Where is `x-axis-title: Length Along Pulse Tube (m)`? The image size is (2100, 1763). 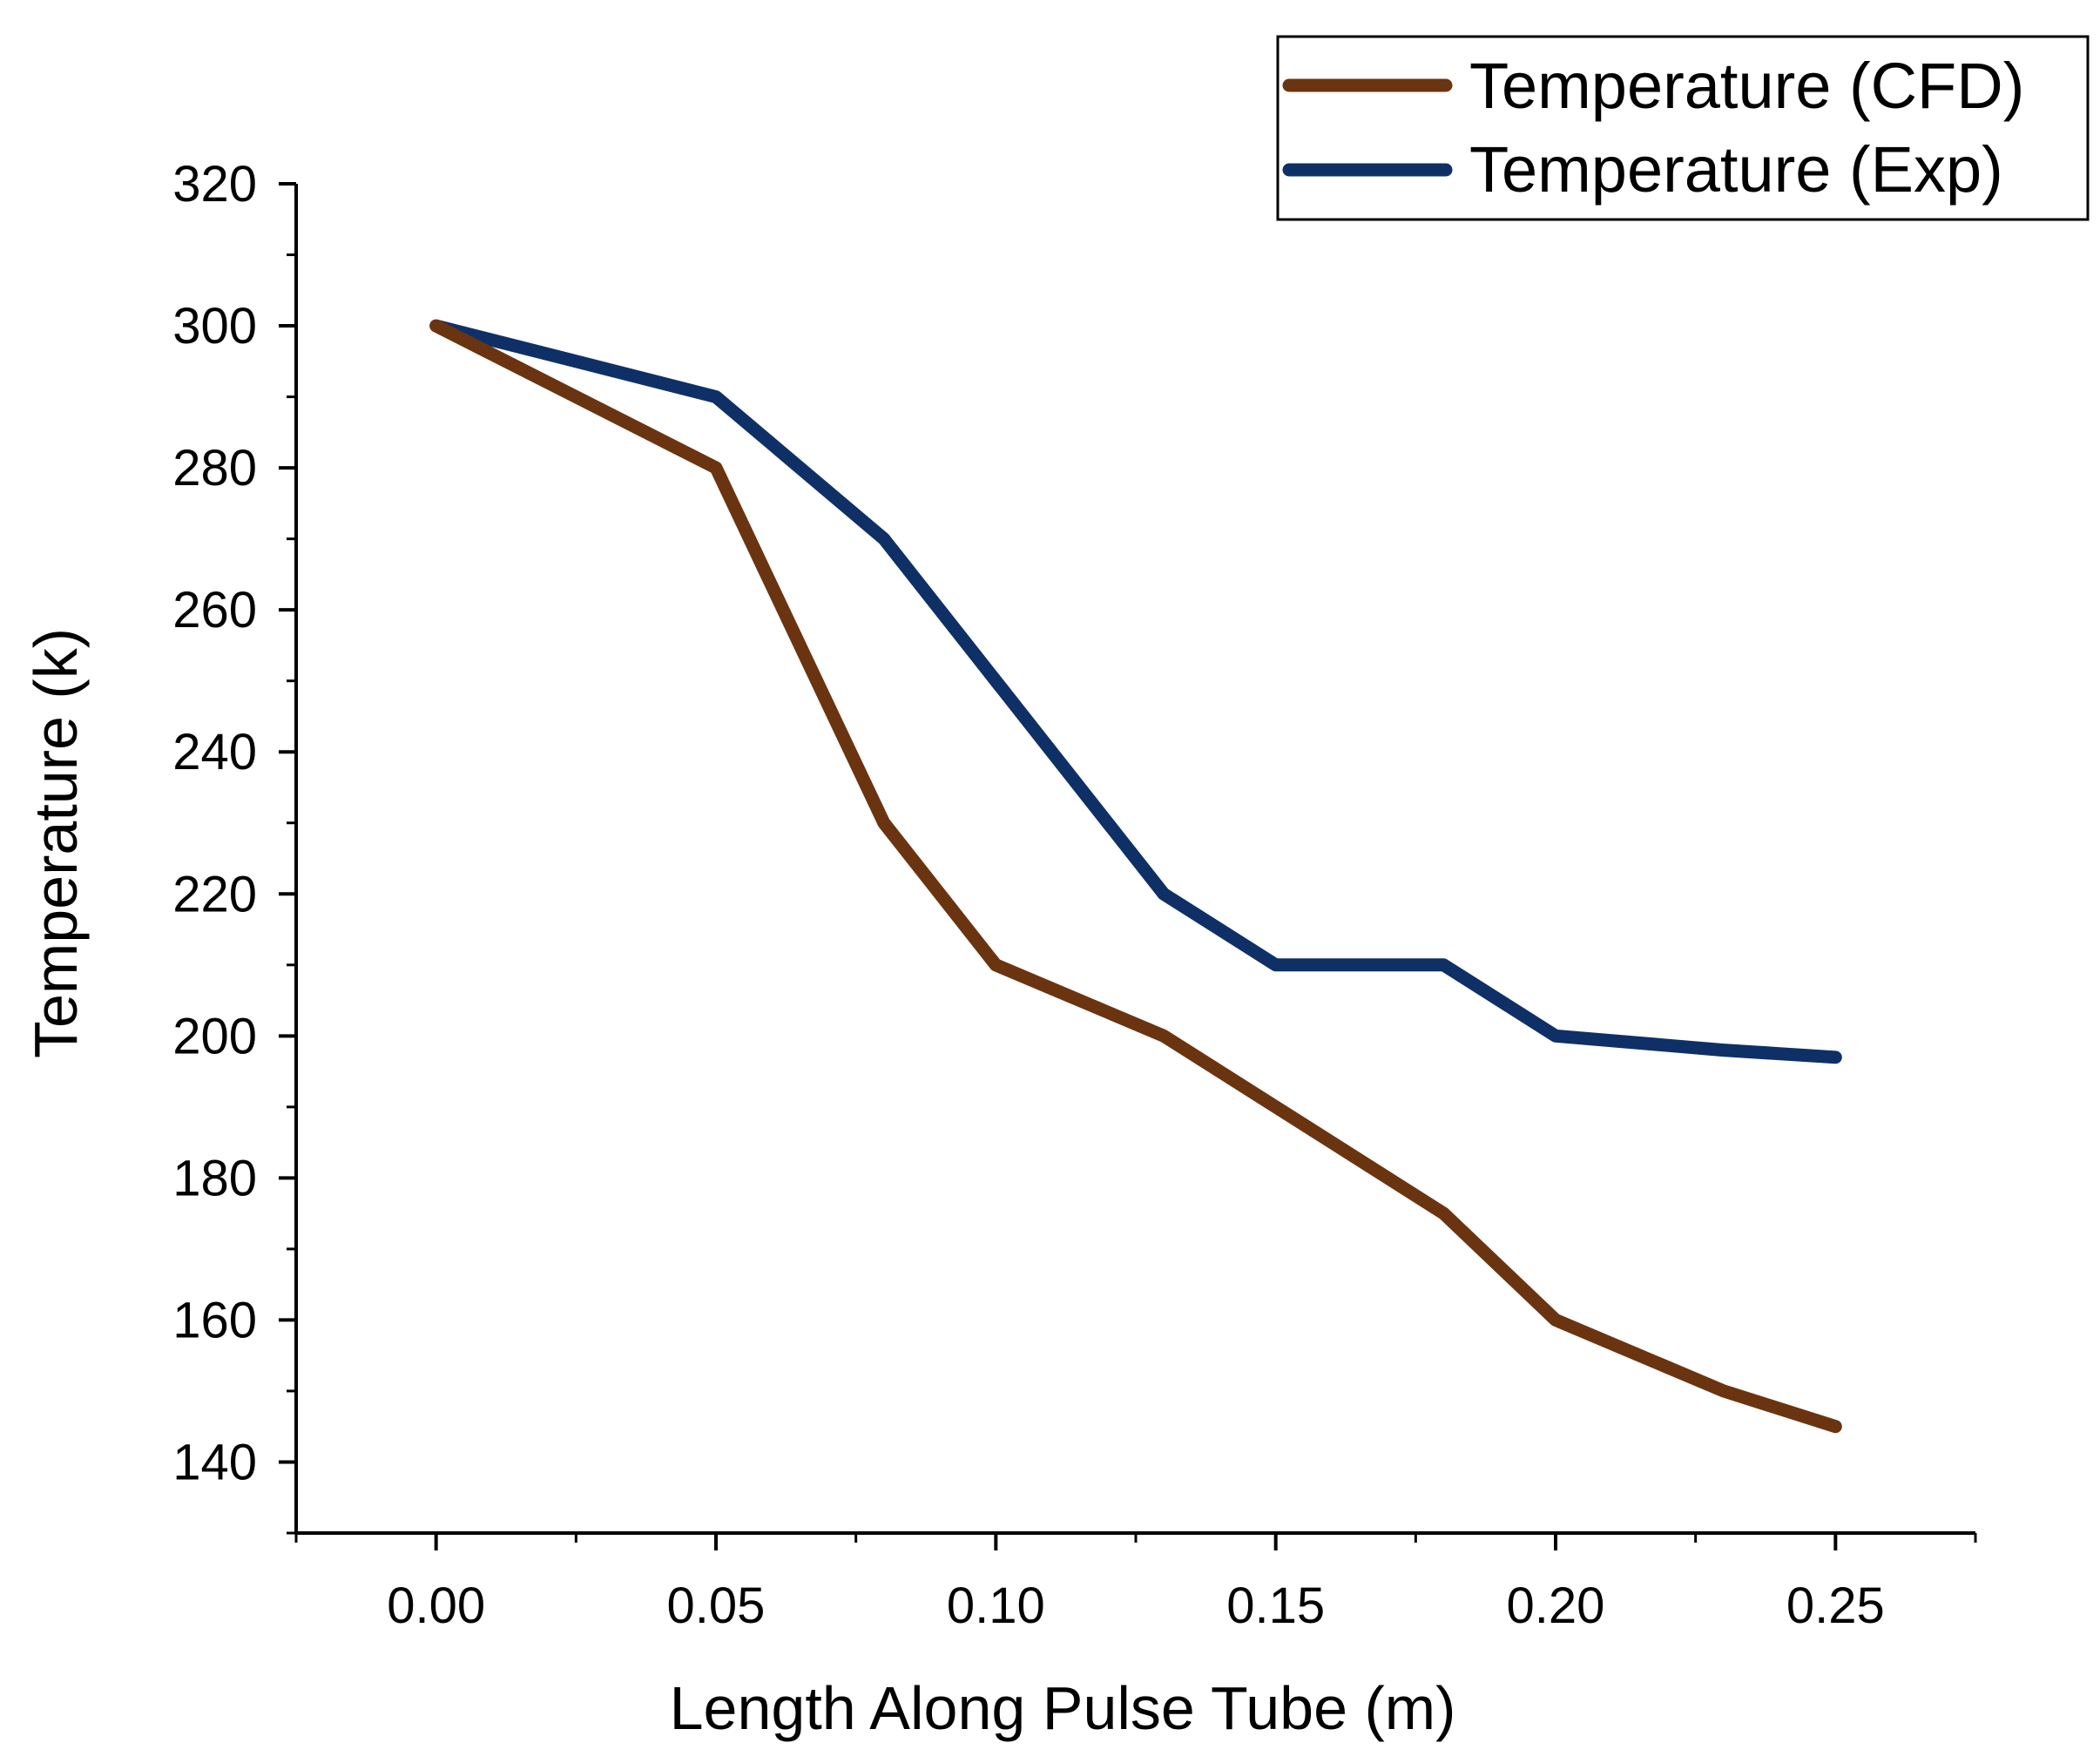 x-axis-title: Length Along Pulse Tube (m) is located at coordinates (1063, 1708).